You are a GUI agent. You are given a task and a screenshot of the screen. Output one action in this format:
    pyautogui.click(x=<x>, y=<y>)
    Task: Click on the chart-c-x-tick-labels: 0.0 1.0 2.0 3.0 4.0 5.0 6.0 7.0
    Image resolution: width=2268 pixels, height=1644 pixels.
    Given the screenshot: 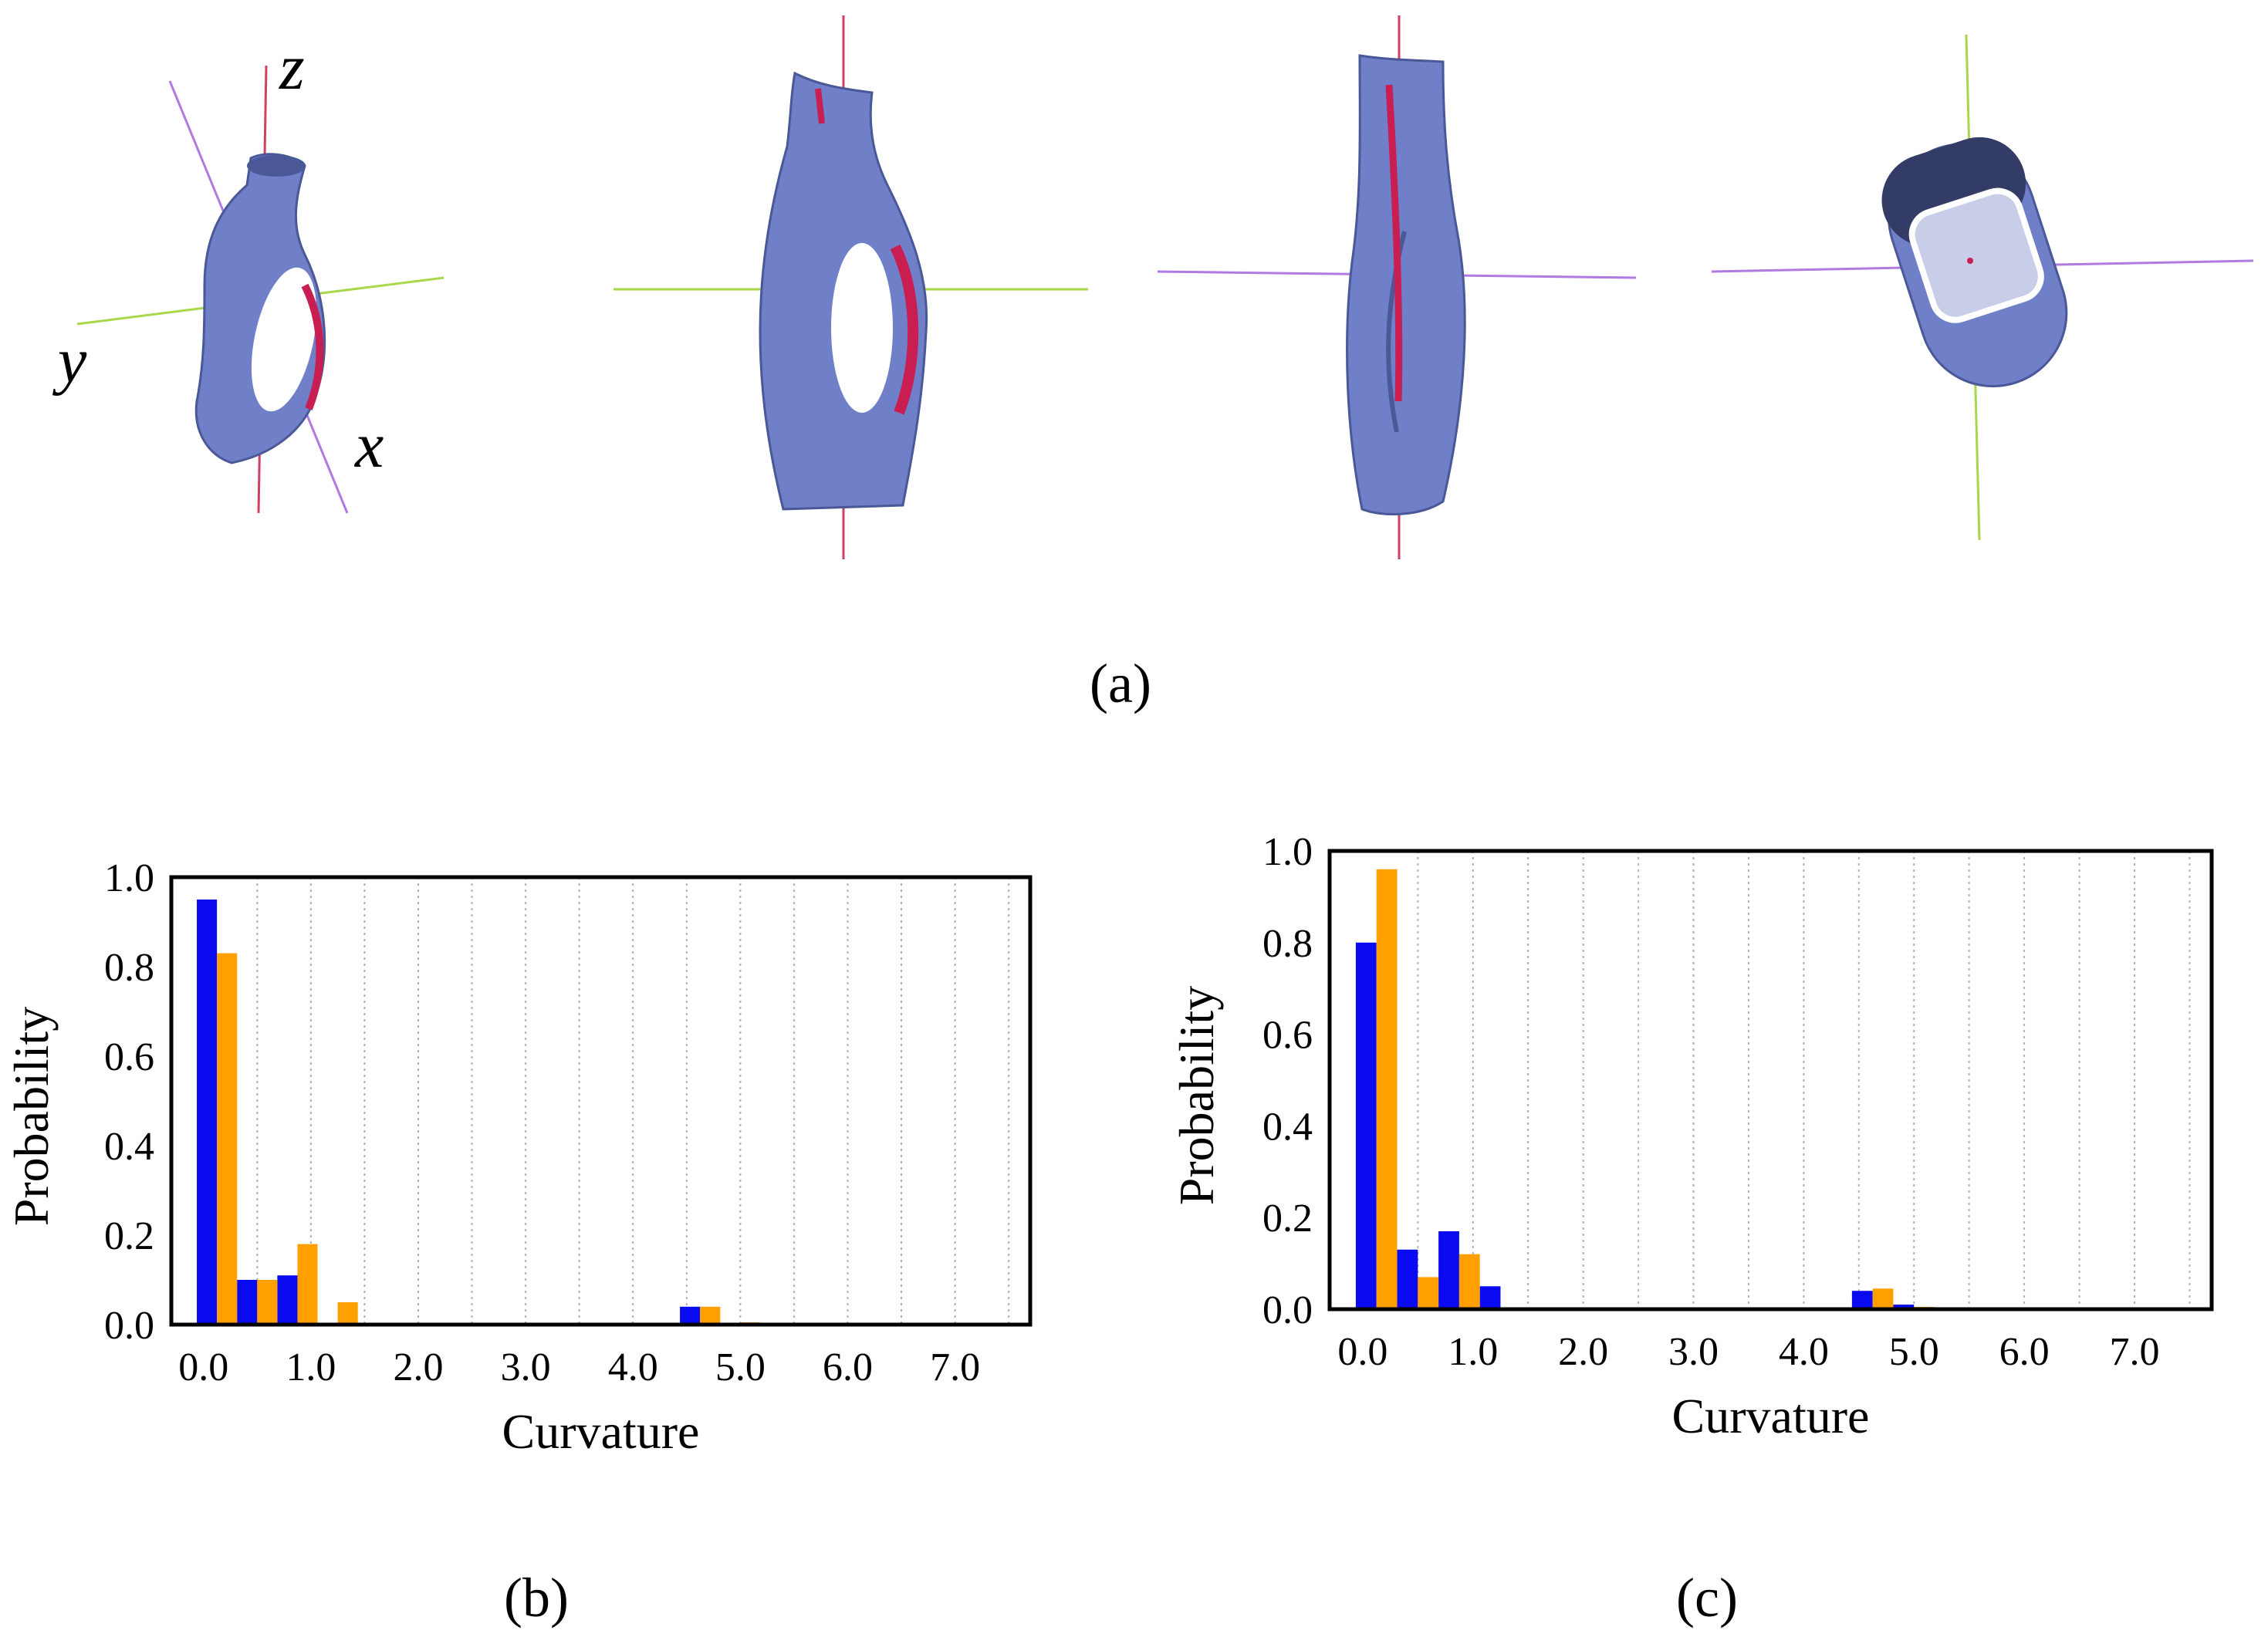 What is the action you would take?
    pyautogui.click(x=1748, y=1352)
    